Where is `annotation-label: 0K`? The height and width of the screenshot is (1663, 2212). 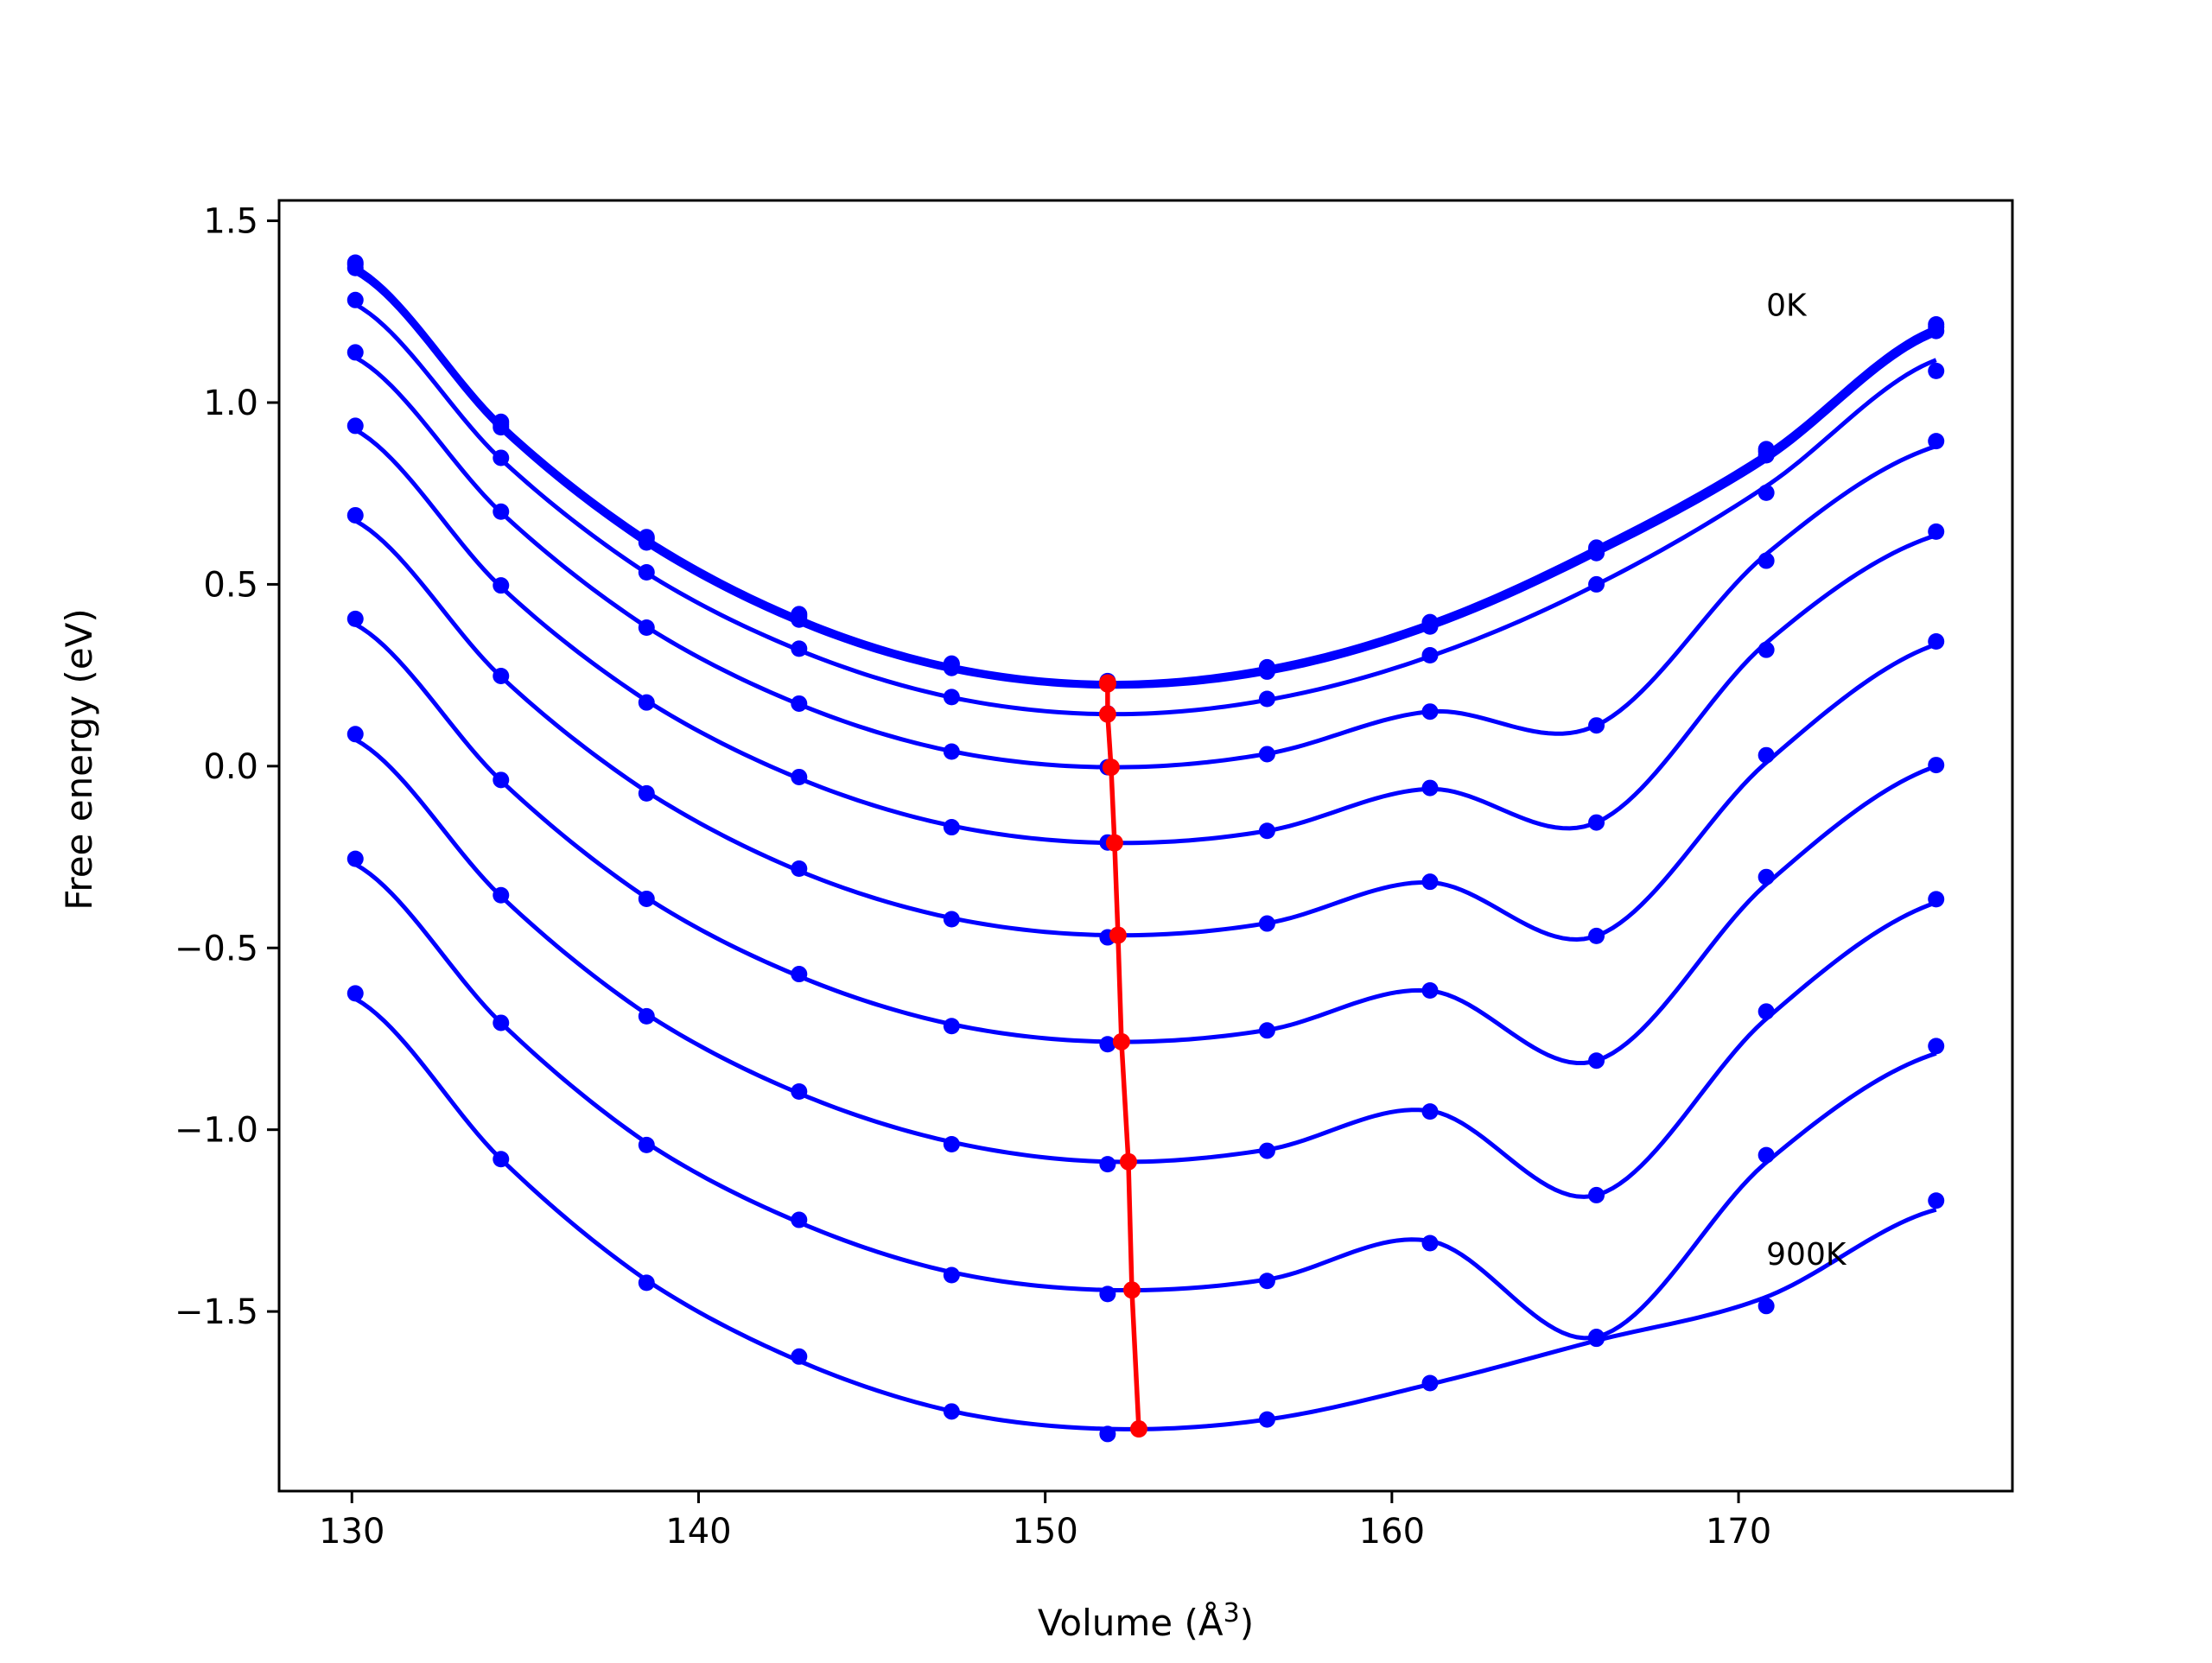 annotation-label: 0K is located at coordinates (1787, 306).